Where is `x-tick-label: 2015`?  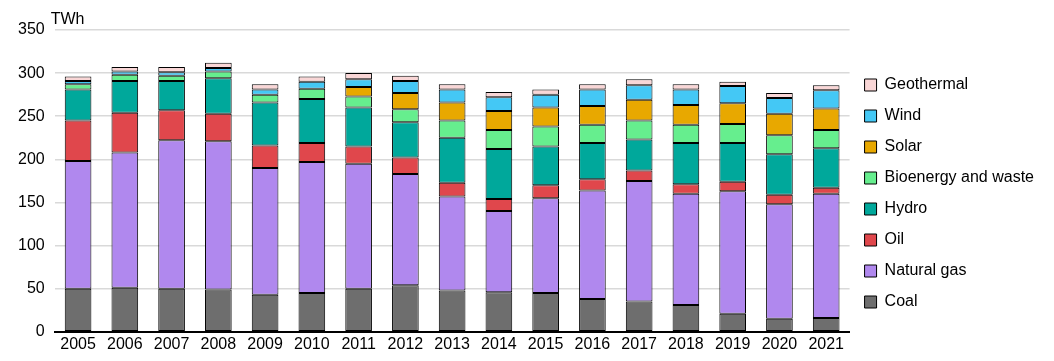 x-tick-label: 2015 is located at coordinates (545, 343).